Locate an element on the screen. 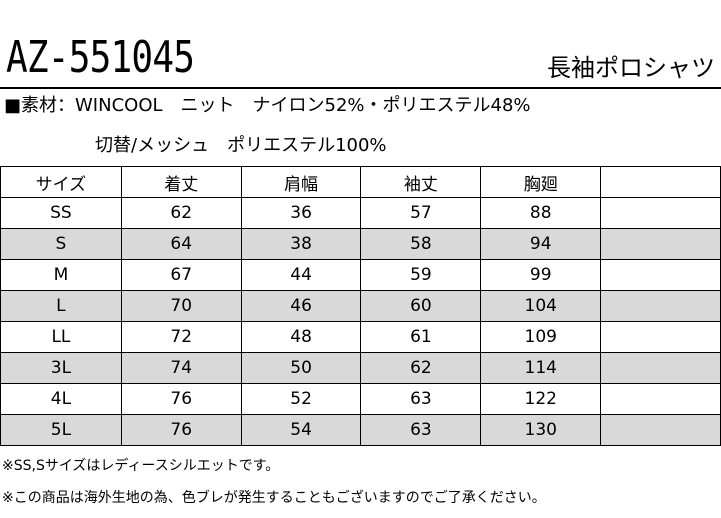 The image size is (721, 518). cell-shoulder: 46 is located at coordinates (301, 306).